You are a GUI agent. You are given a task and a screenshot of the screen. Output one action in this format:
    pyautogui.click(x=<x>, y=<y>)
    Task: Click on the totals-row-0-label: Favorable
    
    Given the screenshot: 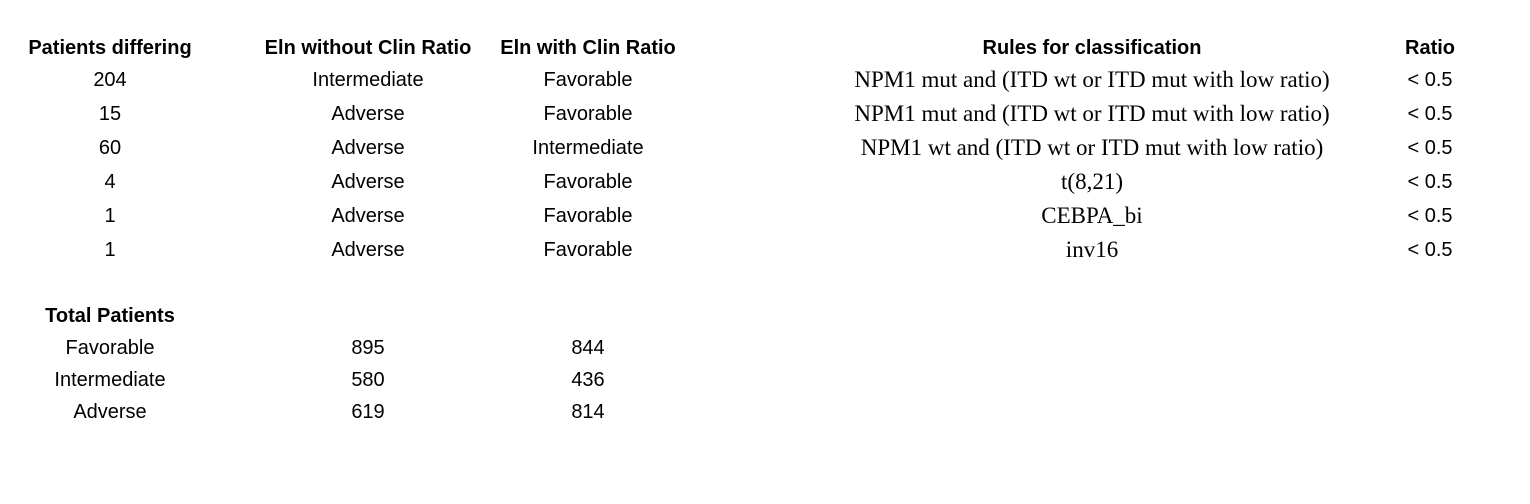 What is the action you would take?
    pyautogui.click(x=110, y=348)
    